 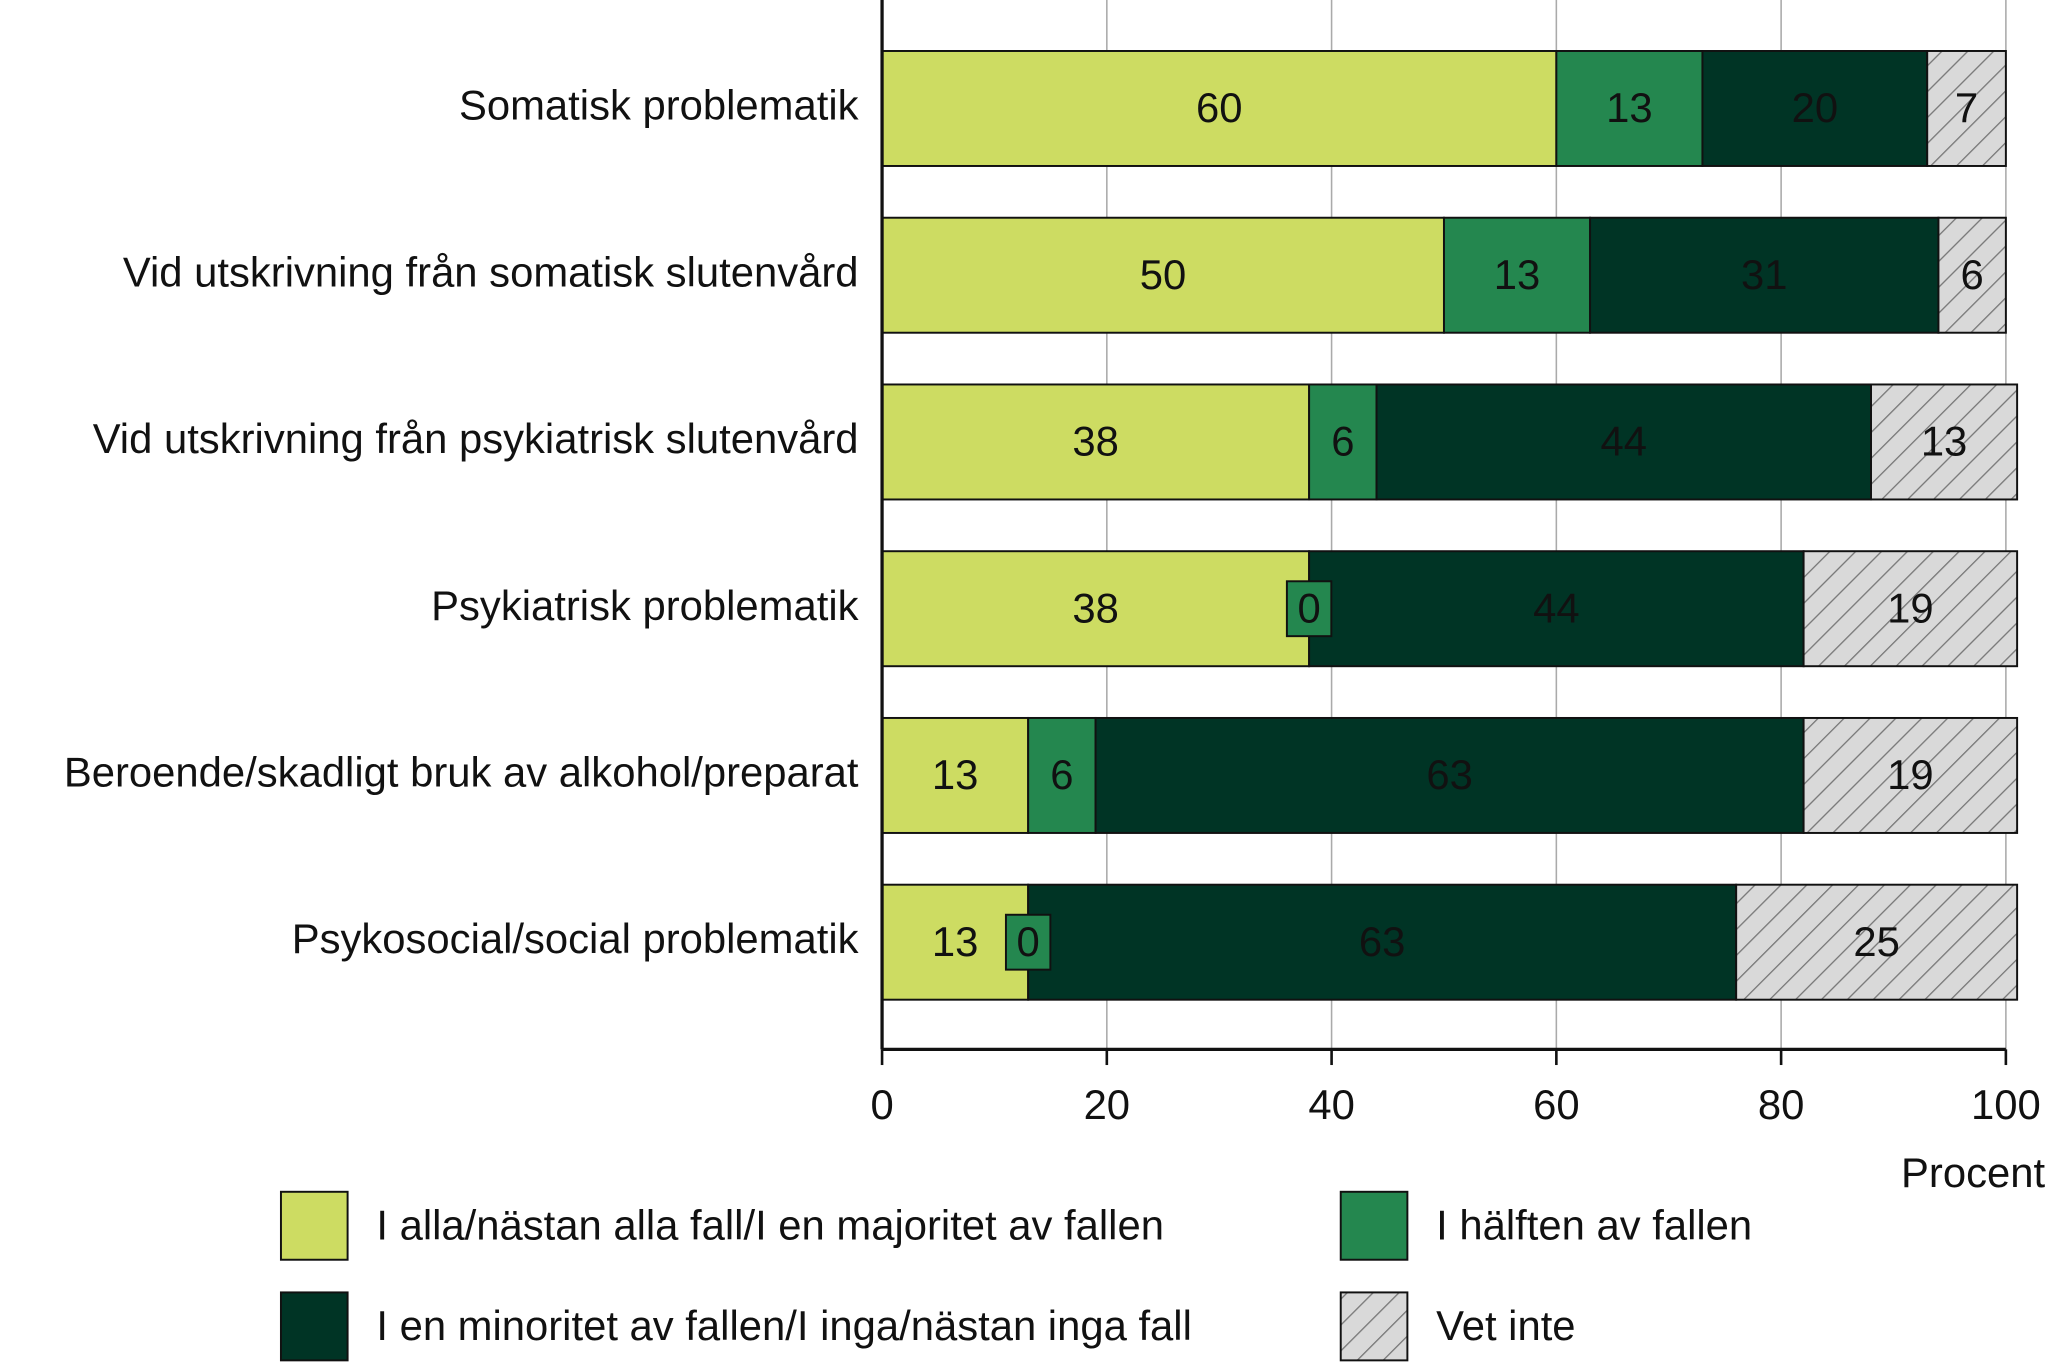 What do you see at coordinates (2006, 1104) in the screenshot?
I see `x-tick-label: 100` at bounding box center [2006, 1104].